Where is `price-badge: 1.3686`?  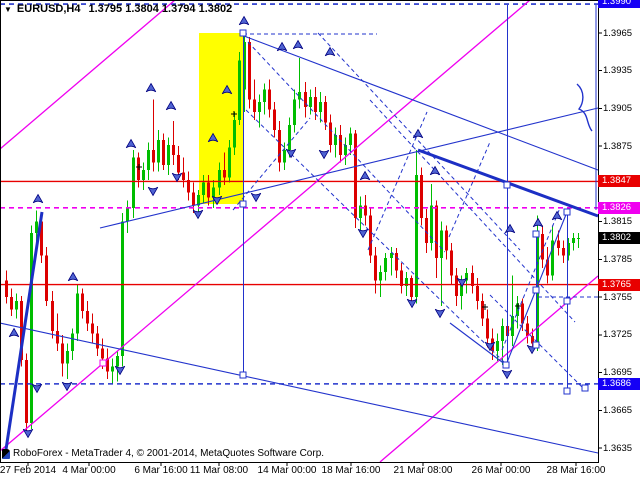
price-badge: 1.3686 is located at coordinates (619, 383).